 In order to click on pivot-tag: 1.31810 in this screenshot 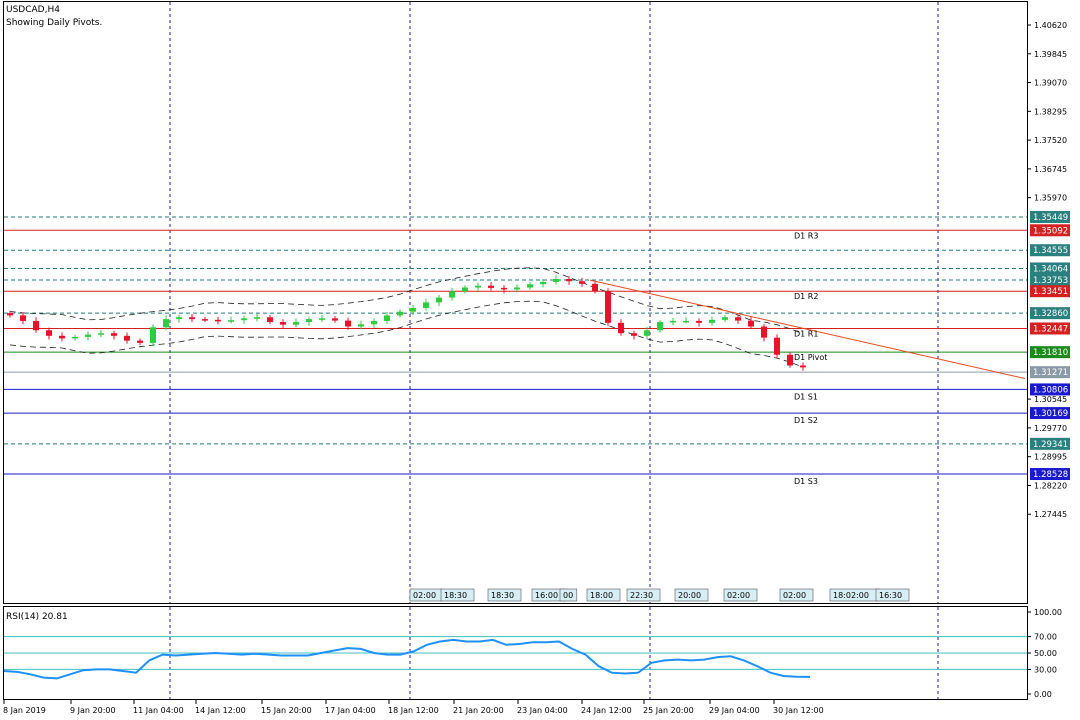, I will do `click(1050, 353)`.